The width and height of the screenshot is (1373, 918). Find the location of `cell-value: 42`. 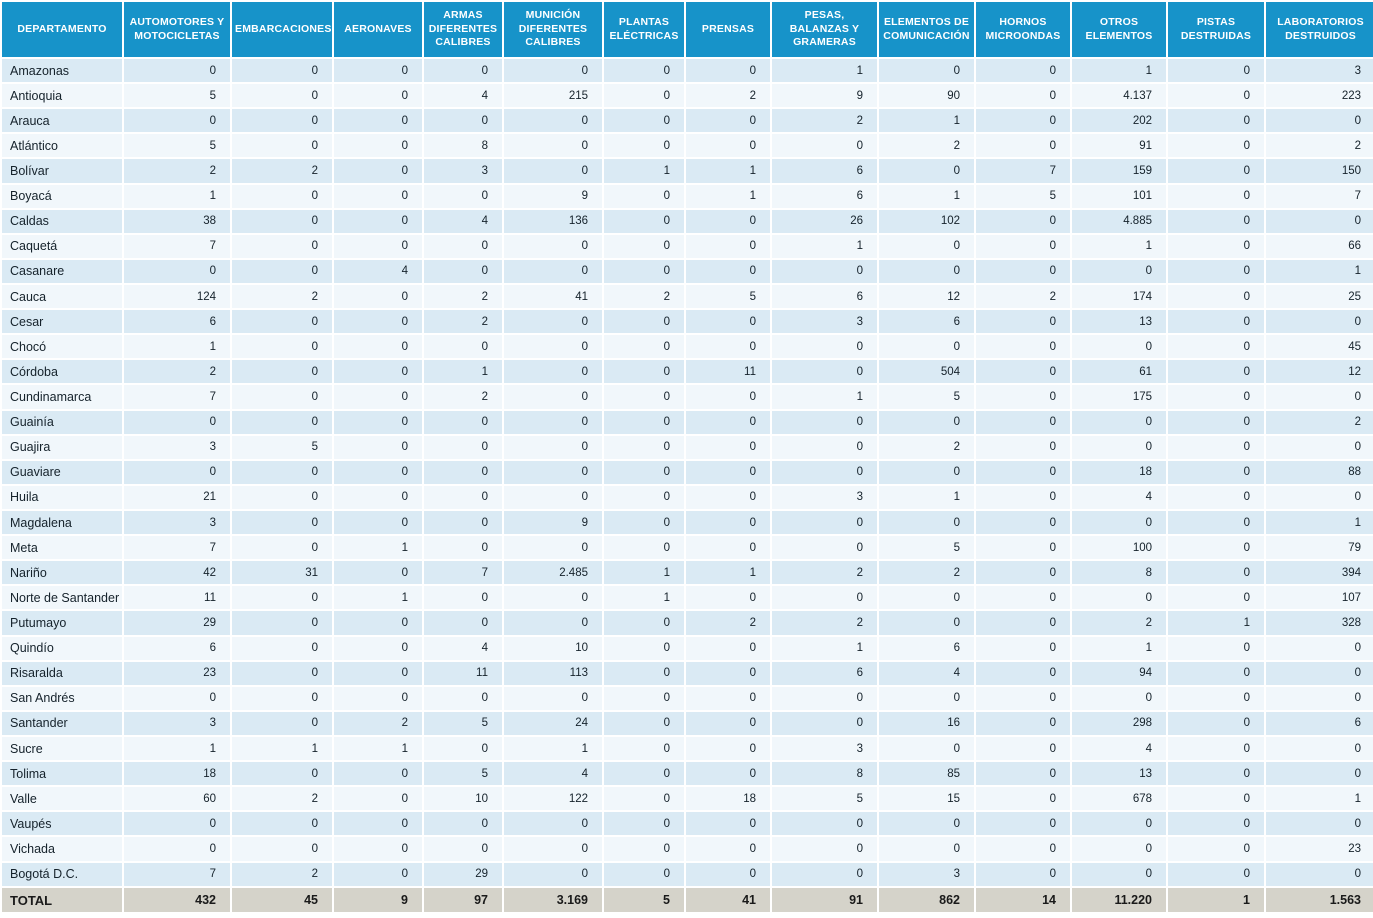

cell-value: 42 is located at coordinates (177, 573).